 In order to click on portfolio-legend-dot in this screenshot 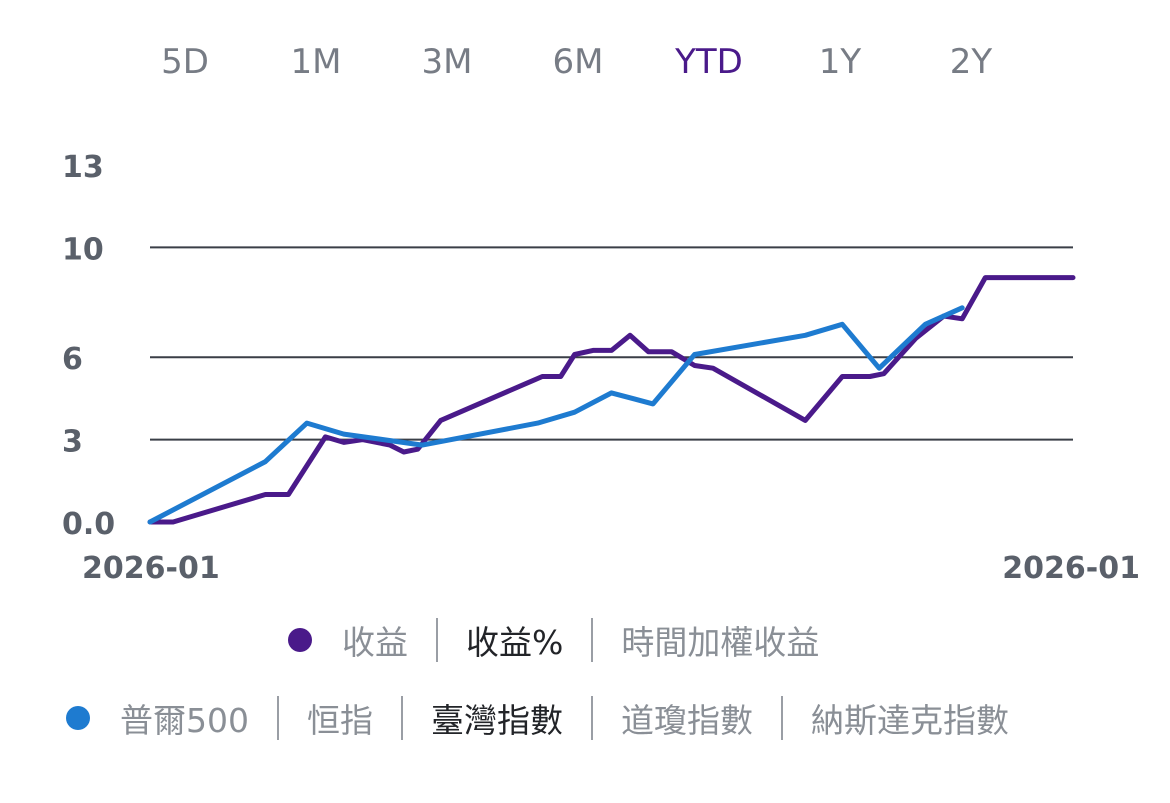, I will do `click(300, 640)`.